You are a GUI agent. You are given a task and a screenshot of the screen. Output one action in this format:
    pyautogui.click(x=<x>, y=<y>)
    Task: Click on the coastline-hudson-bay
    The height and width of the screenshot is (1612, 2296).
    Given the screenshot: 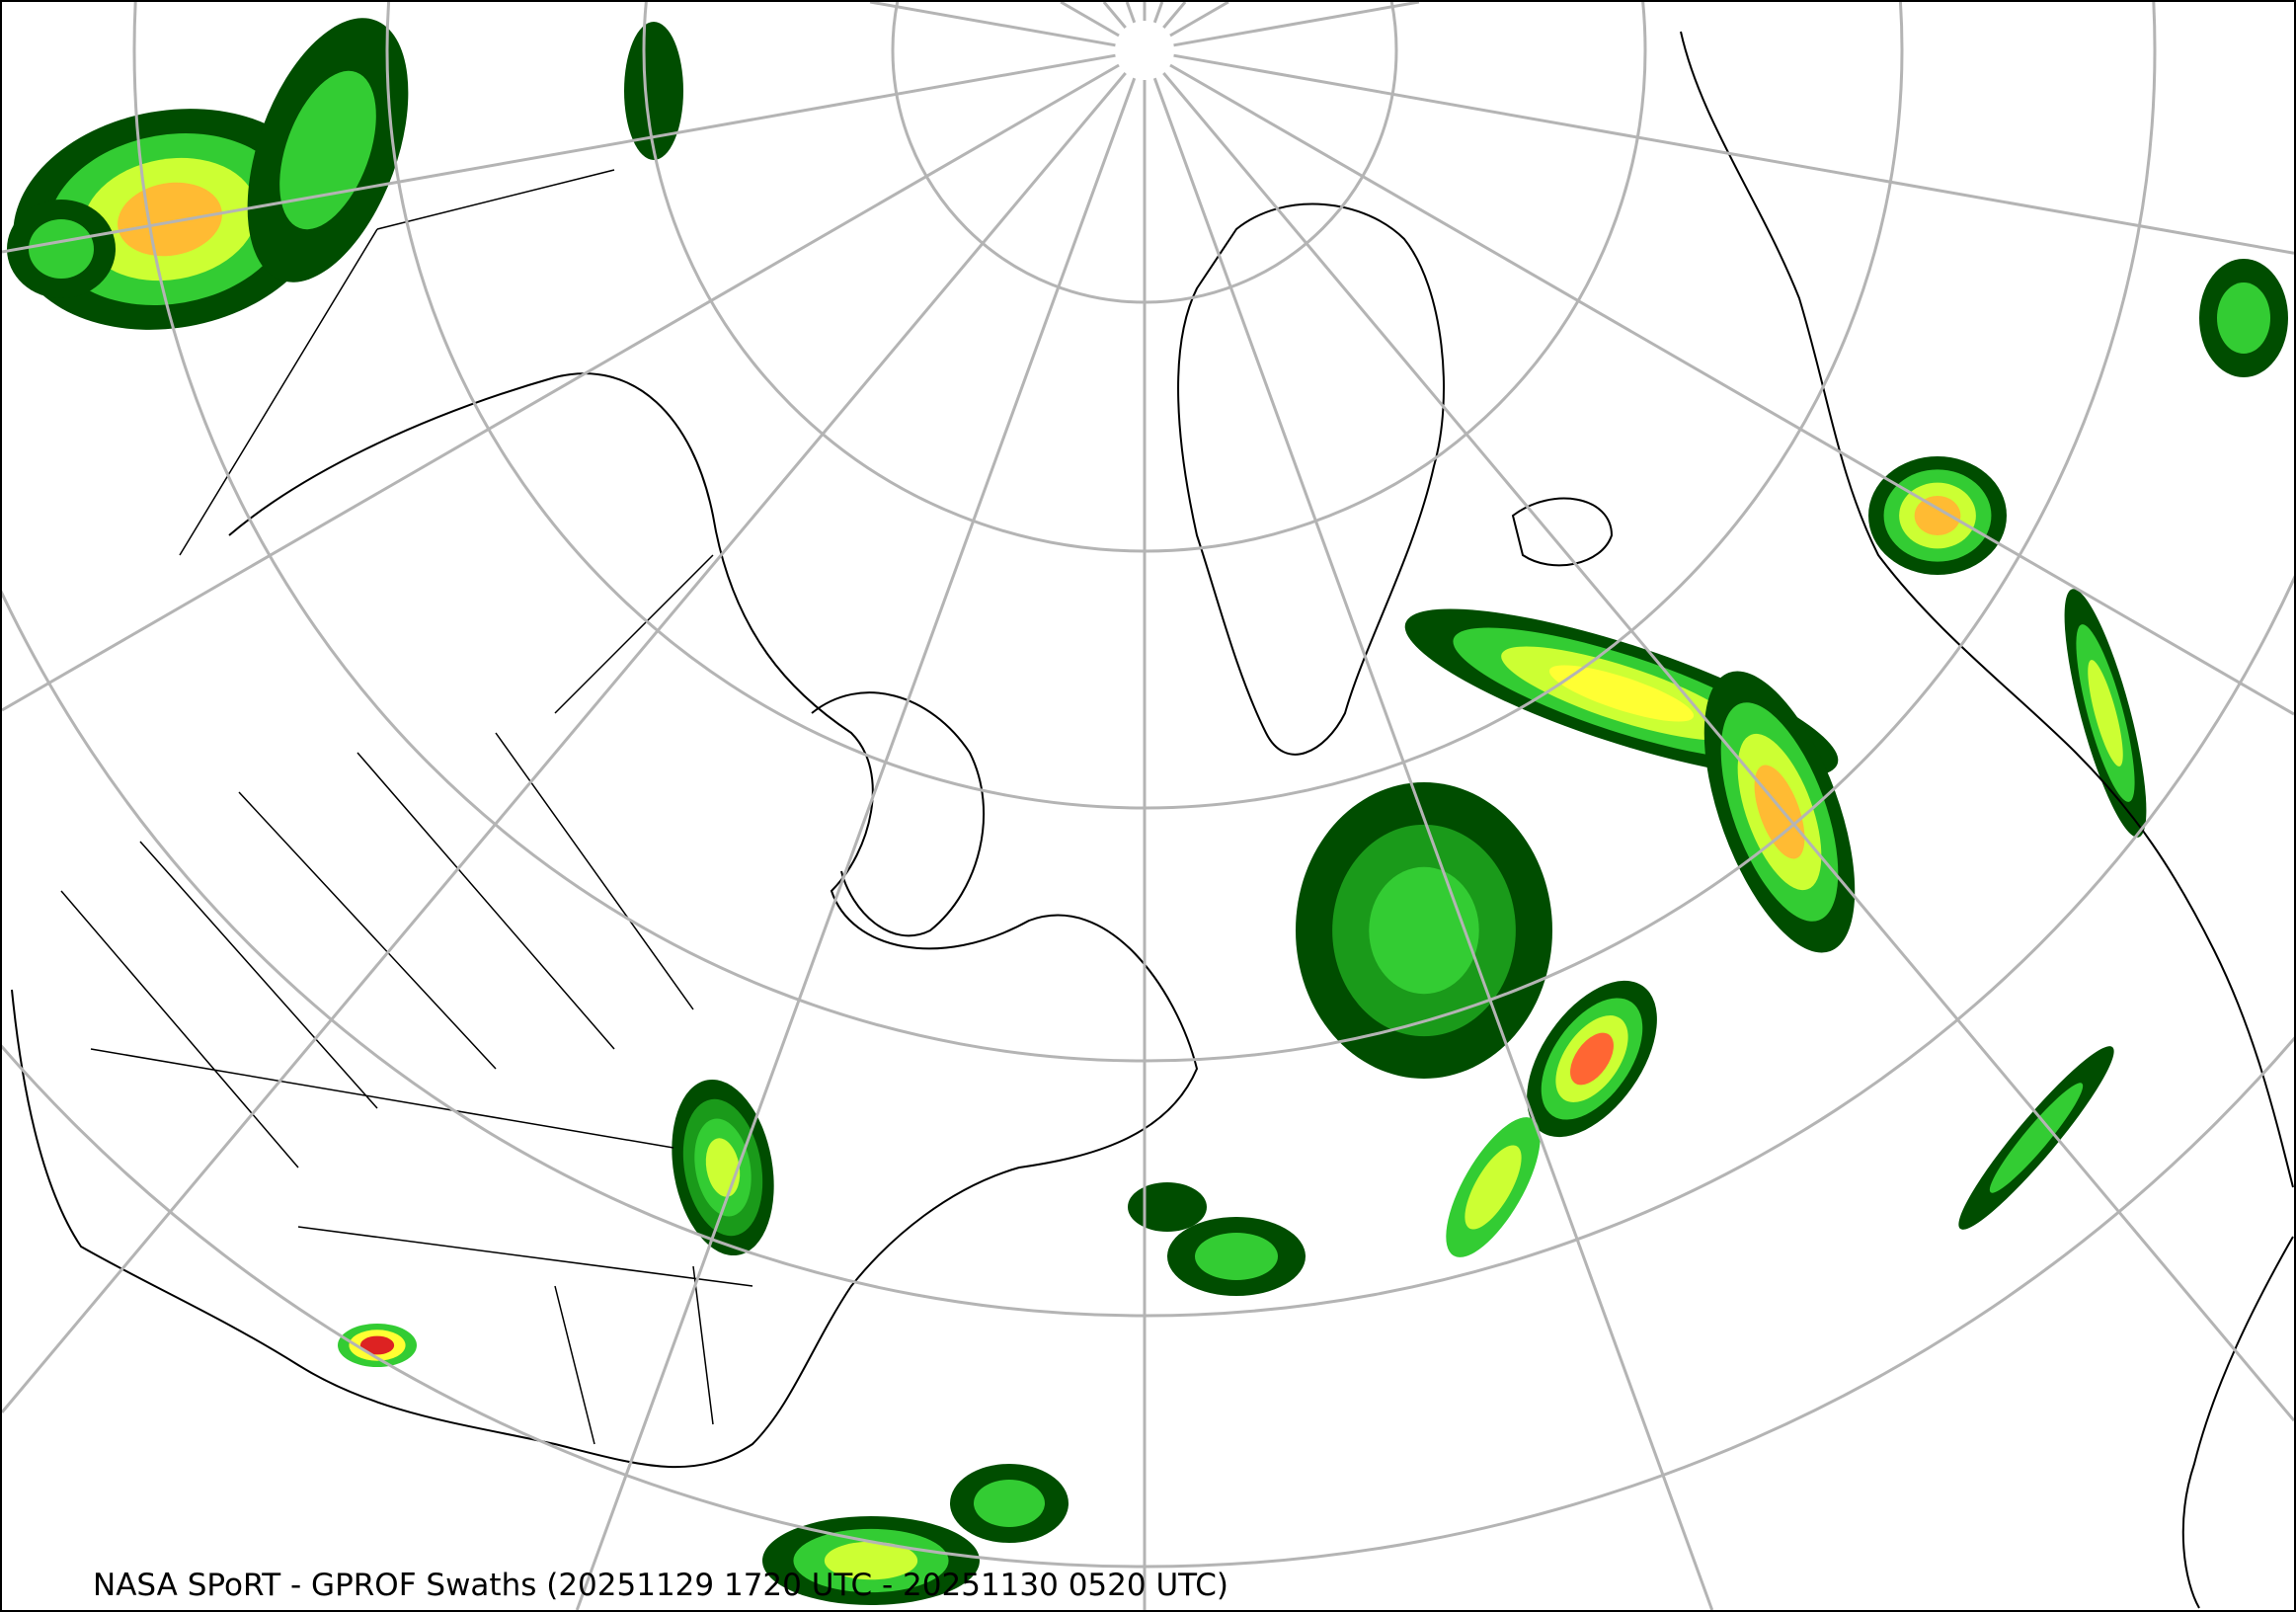 What is the action you would take?
    pyautogui.click(x=899, y=814)
    